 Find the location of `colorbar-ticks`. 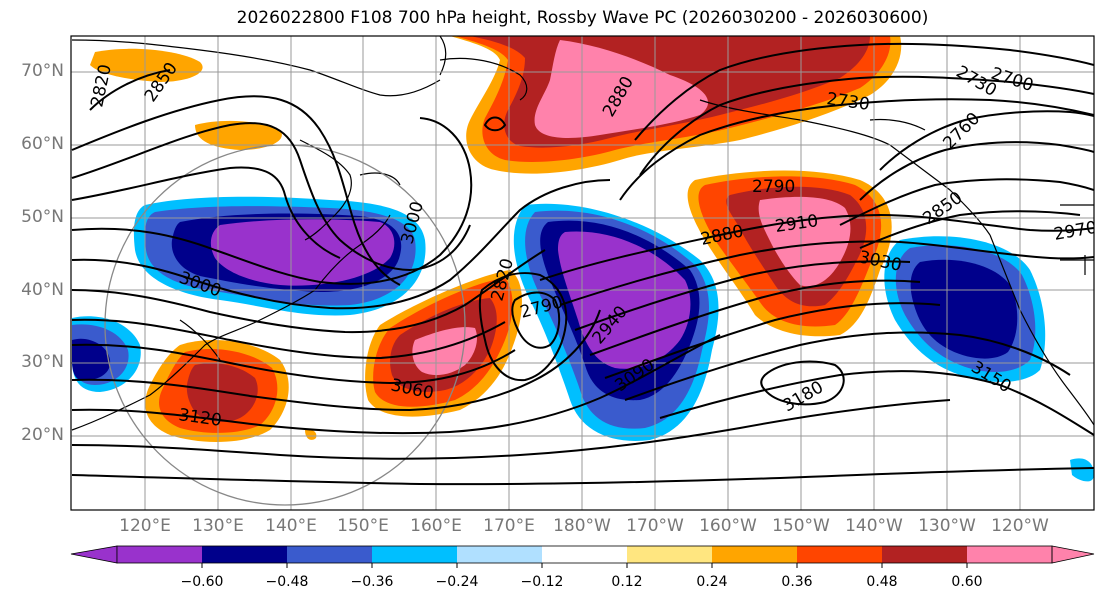

colorbar-ticks is located at coordinates (584, 565).